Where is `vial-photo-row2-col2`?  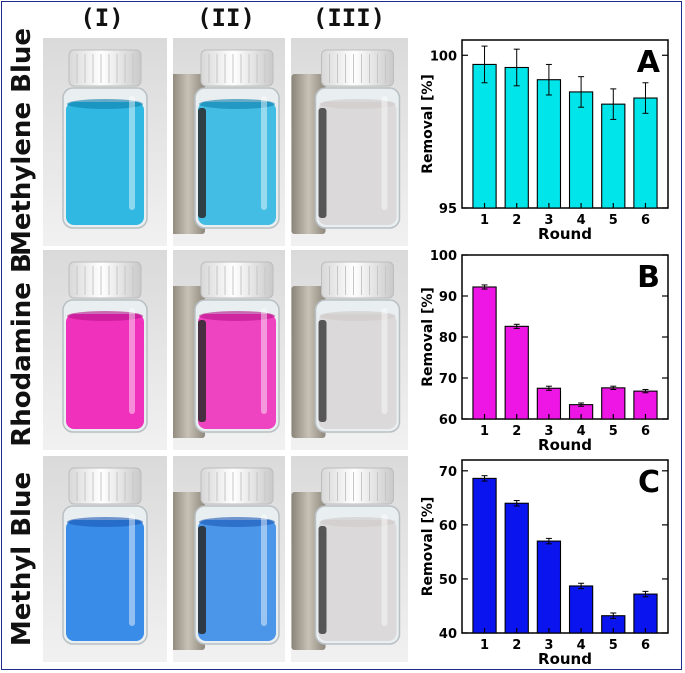
vial-photo-row2-col2 is located at coordinates (229, 350).